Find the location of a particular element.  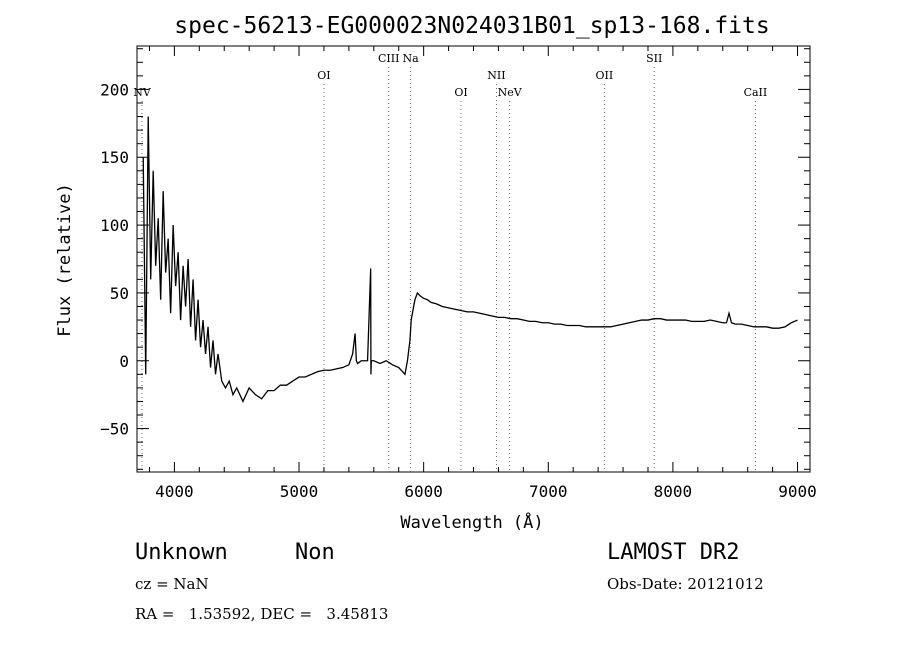

x-tick-label: 8000 is located at coordinates (673, 491).